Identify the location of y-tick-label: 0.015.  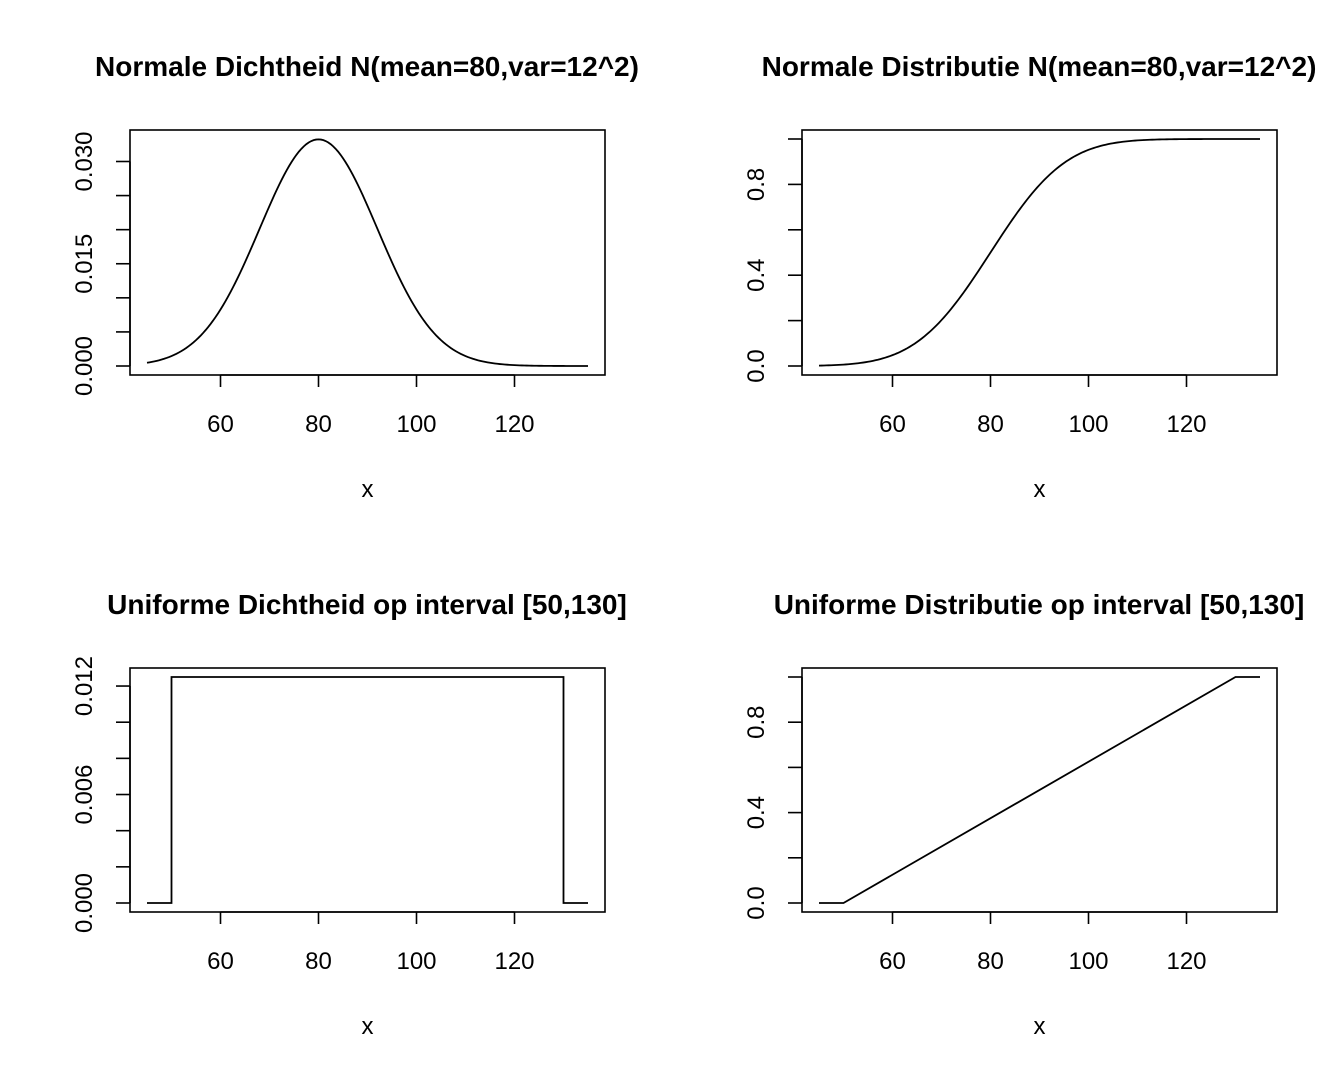
(84, 264).